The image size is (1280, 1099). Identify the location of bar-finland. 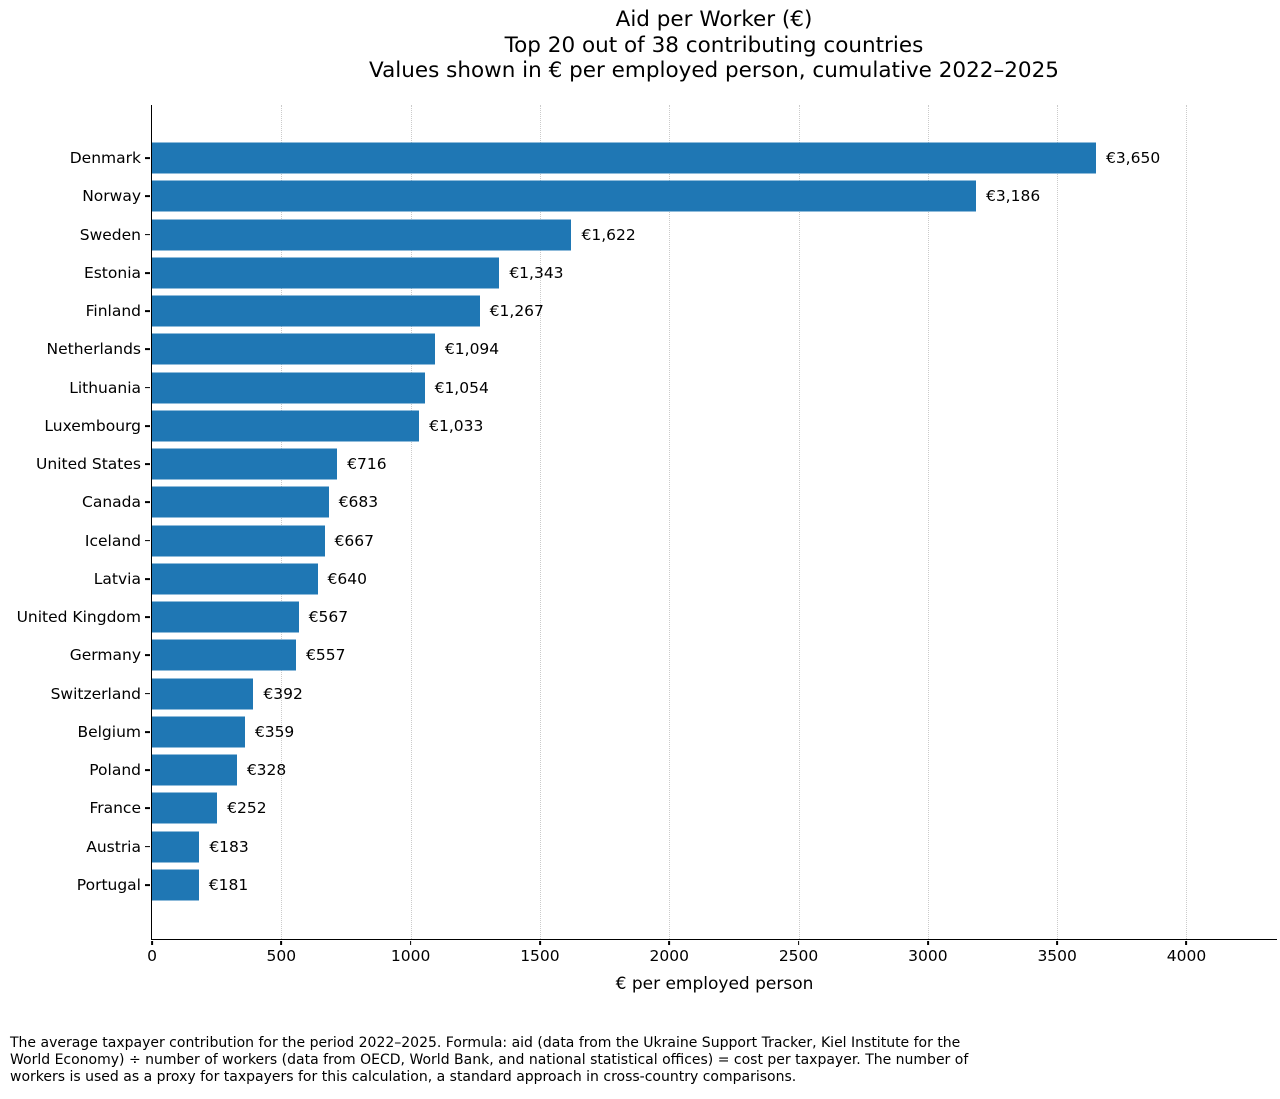
(316, 311).